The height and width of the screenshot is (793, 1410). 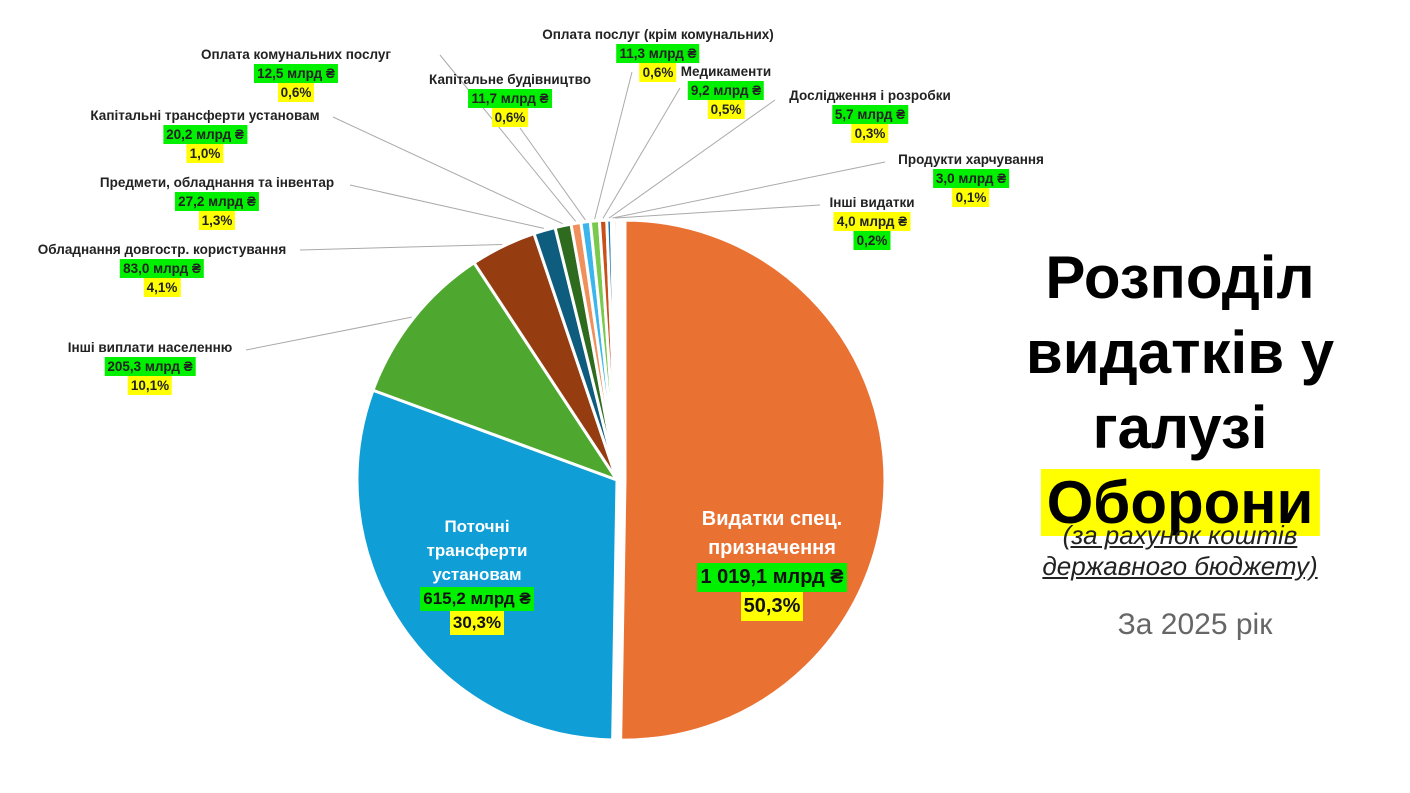 What do you see at coordinates (1180, 427) in the screenshot?
I see `title-line-3: галузі` at bounding box center [1180, 427].